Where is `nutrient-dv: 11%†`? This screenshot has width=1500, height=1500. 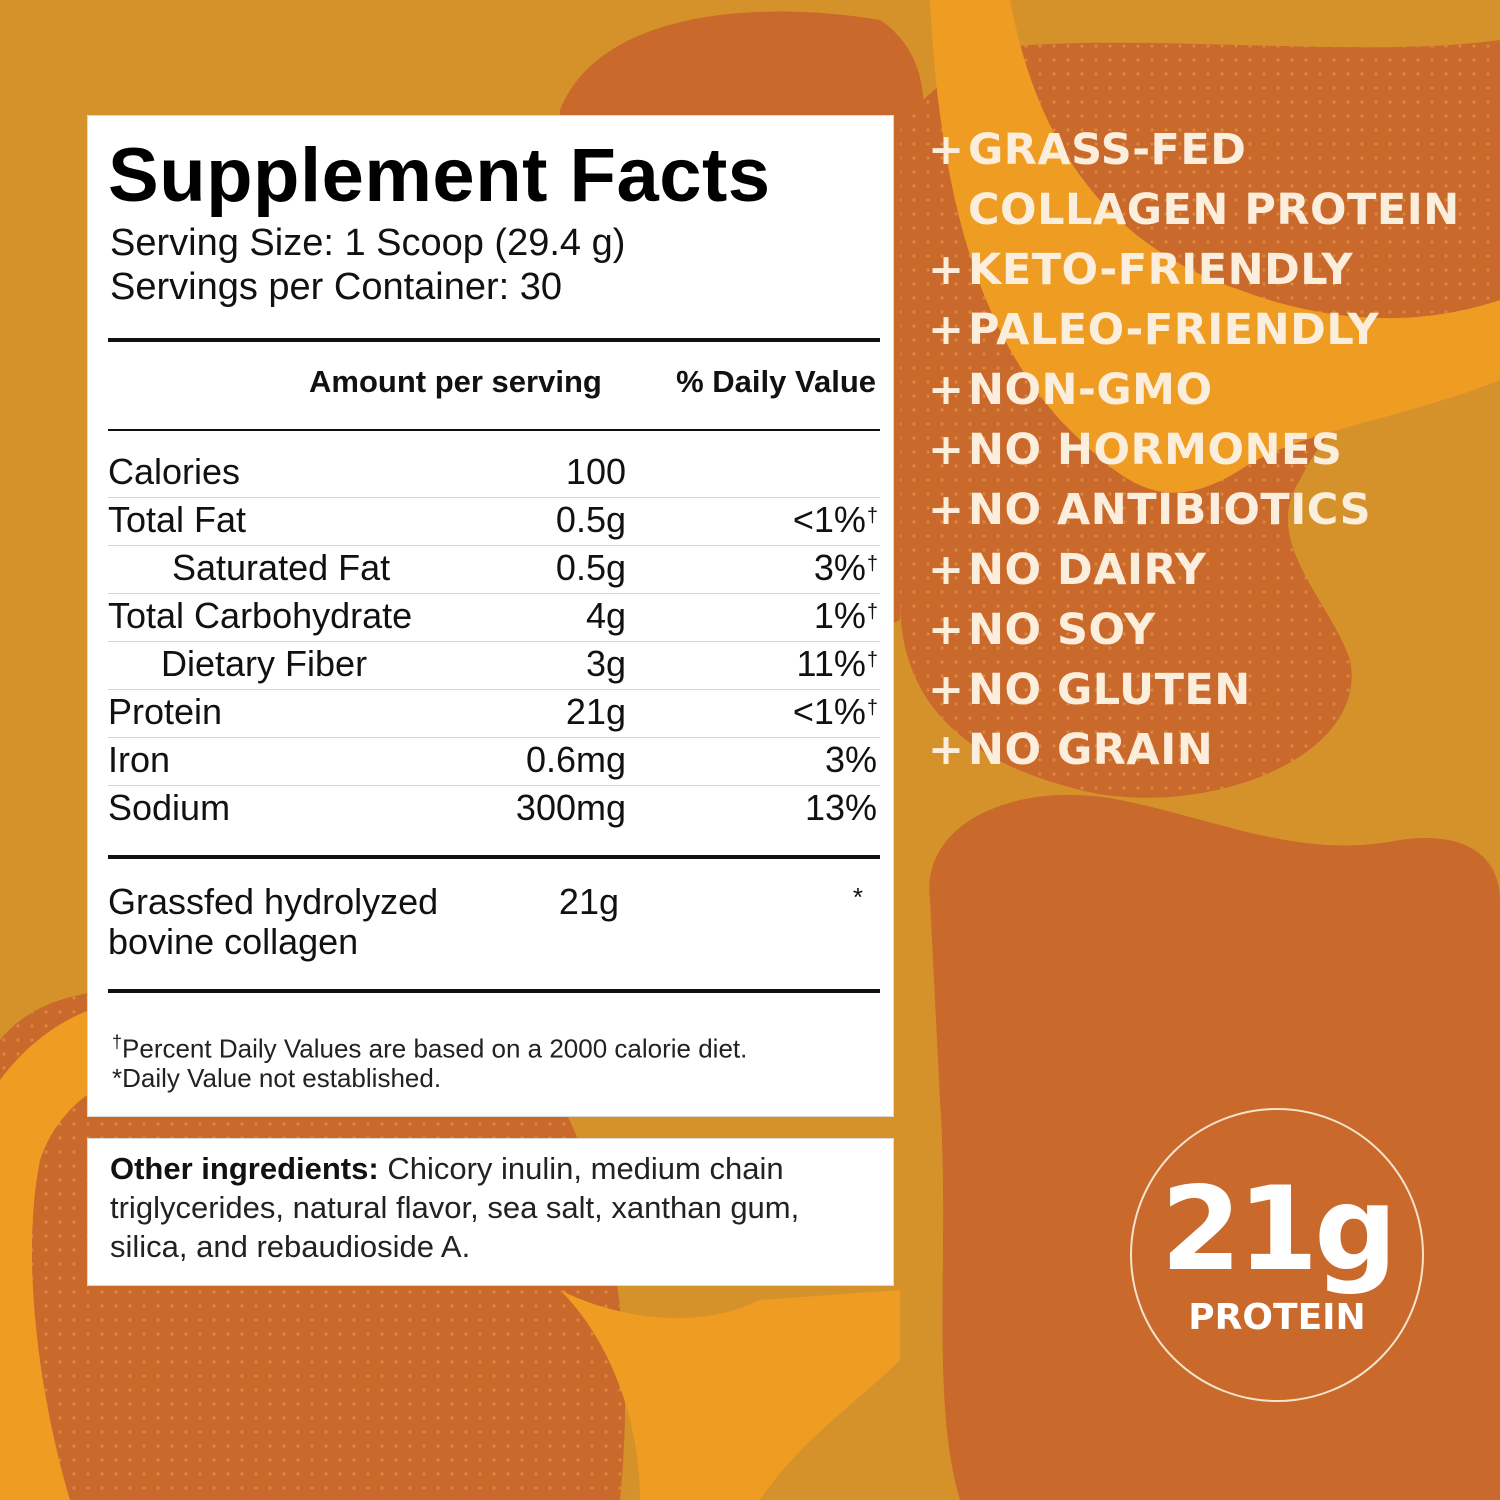
nutrient-dv: 11%† is located at coordinates (837, 663).